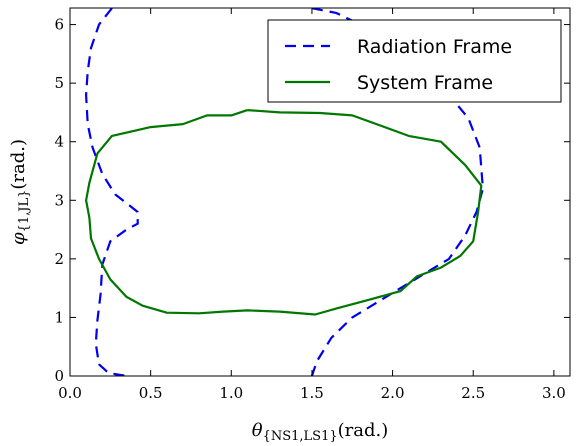 The image size is (580, 446). Describe the element at coordinates (300, 436) in the screenshot. I see `x-axis-subscript: {NS1,LS1}` at that location.